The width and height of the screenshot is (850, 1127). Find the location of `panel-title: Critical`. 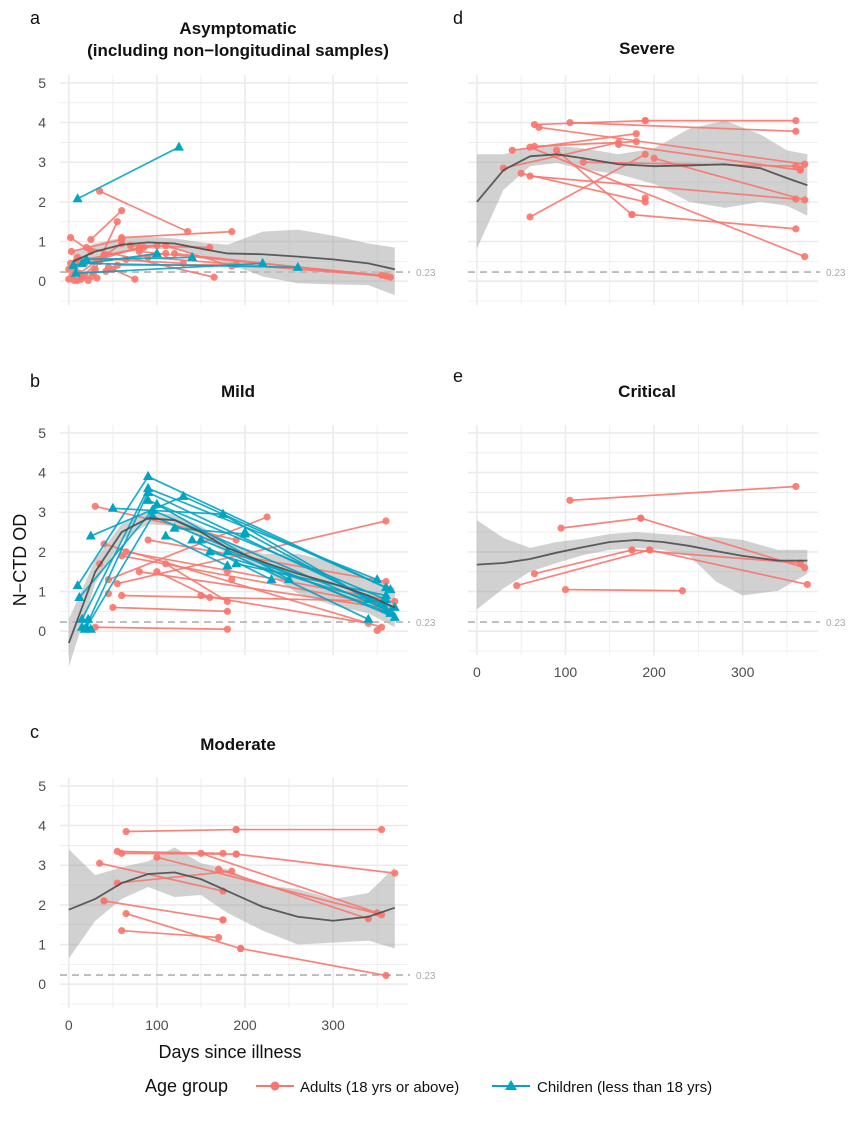

panel-title: Critical is located at coordinates (647, 391).